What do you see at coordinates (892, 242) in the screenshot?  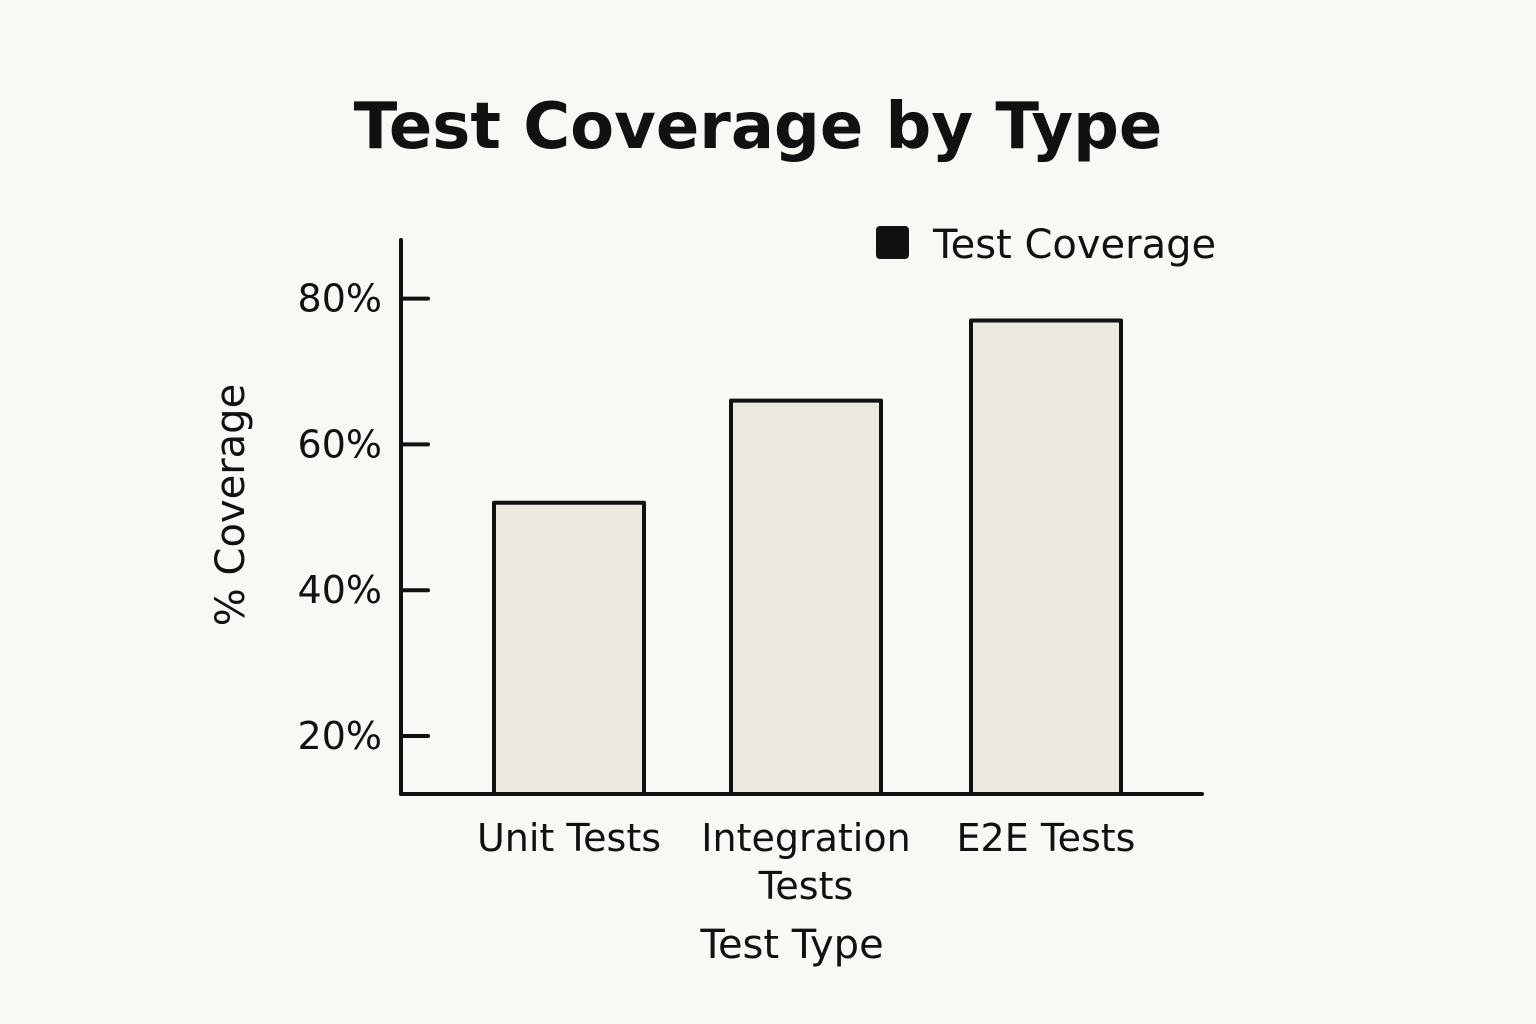 I see `legend-swatch` at bounding box center [892, 242].